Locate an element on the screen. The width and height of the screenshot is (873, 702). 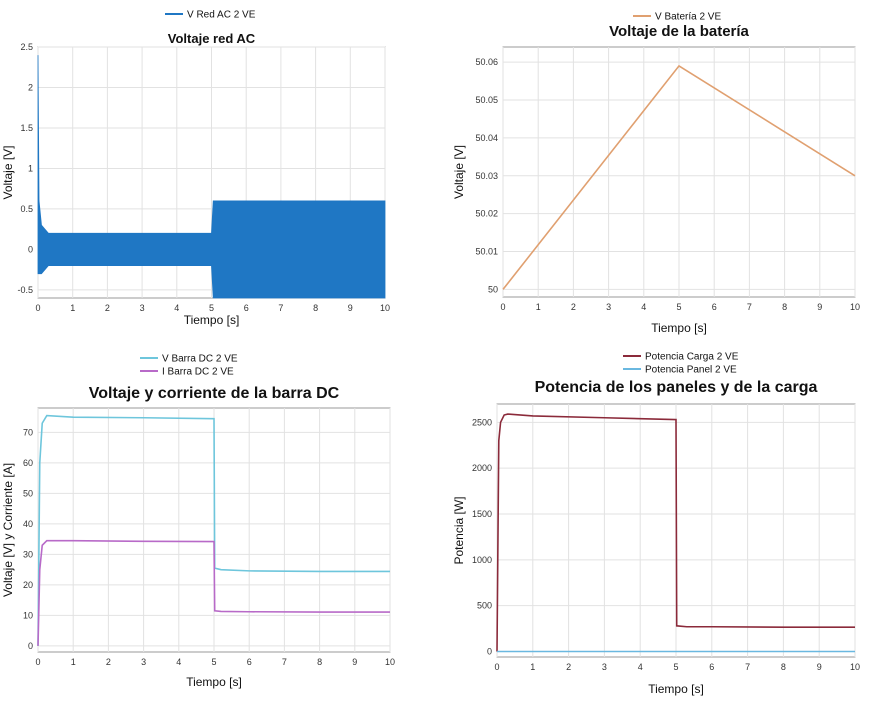
y-tick-label: 50.02 is located at coordinates (486, 214).